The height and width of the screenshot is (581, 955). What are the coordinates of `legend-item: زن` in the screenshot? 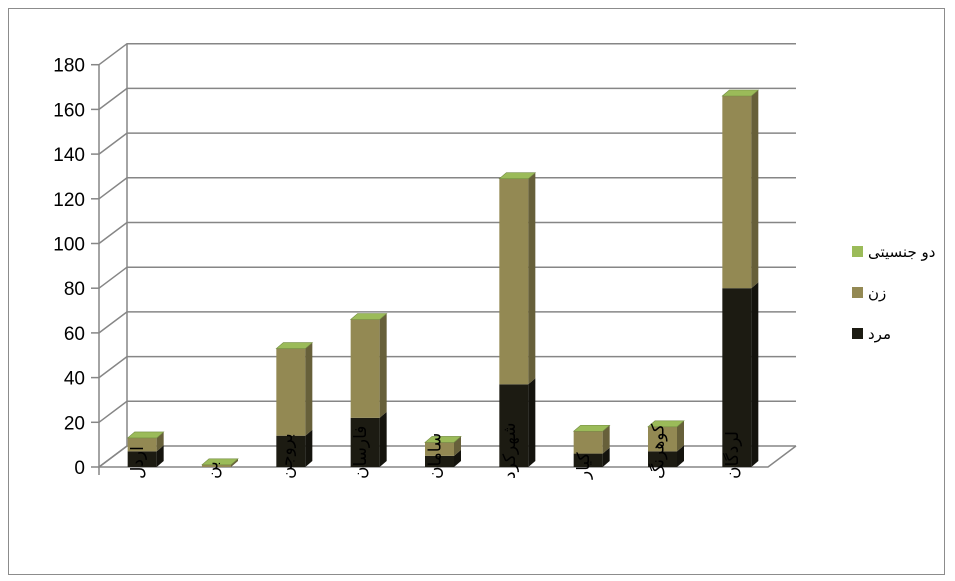 It's located at (869, 293).